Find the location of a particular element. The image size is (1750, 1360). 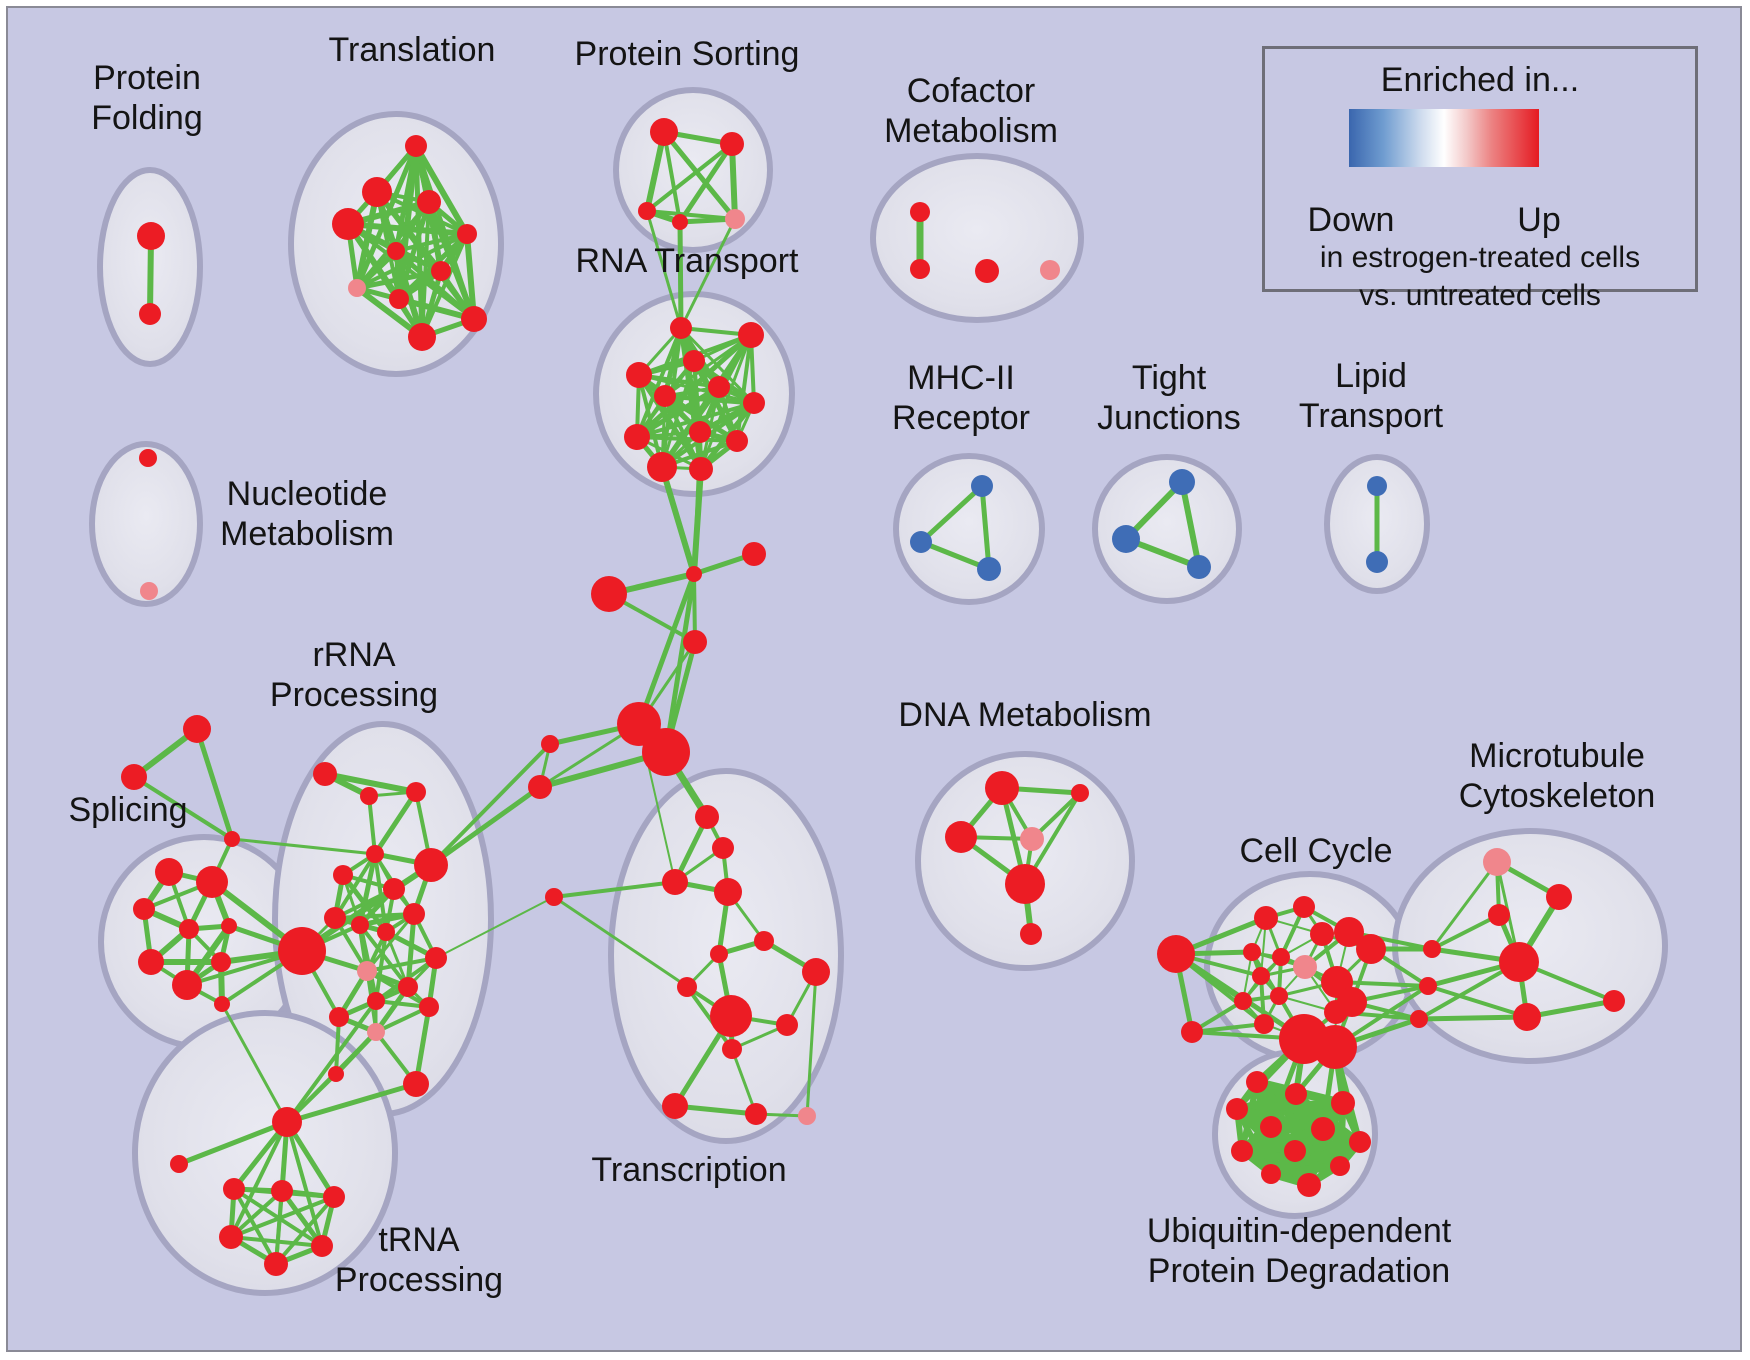

node-u12 is located at coordinates (1340, 1166).